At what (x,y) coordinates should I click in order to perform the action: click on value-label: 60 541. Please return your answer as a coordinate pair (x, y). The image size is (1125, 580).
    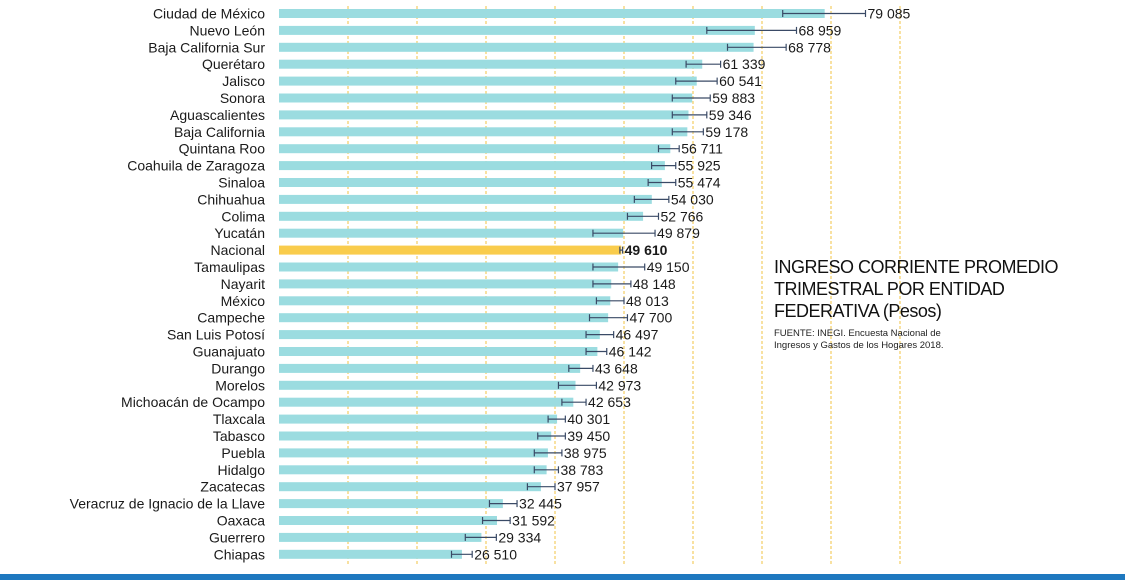
    Looking at the image, I should click on (740, 81).